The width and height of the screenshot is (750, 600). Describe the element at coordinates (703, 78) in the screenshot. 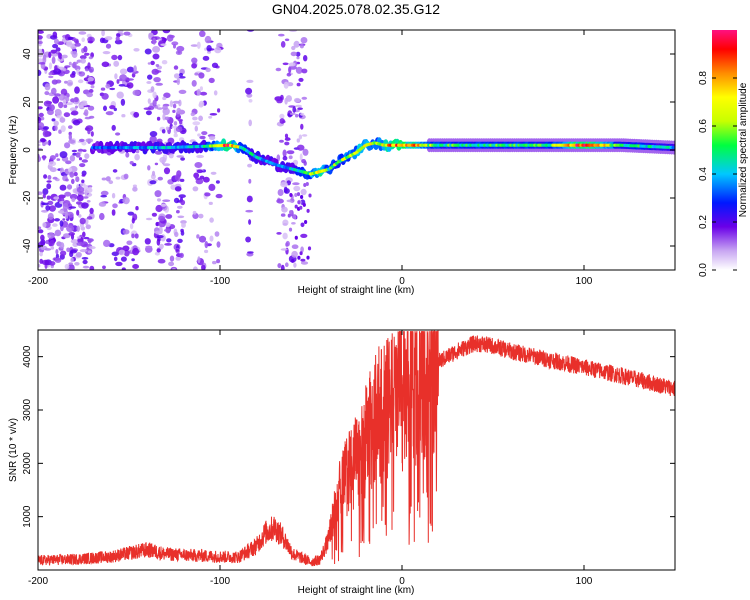

I see `colorbar-tick-label: 0.8` at that location.